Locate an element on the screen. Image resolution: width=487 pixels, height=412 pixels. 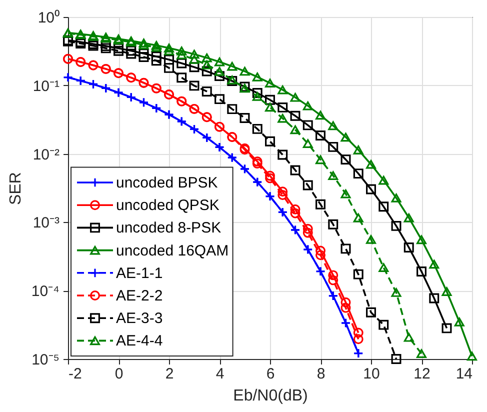
x-tick-label: 2 is located at coordinates (169, 374).